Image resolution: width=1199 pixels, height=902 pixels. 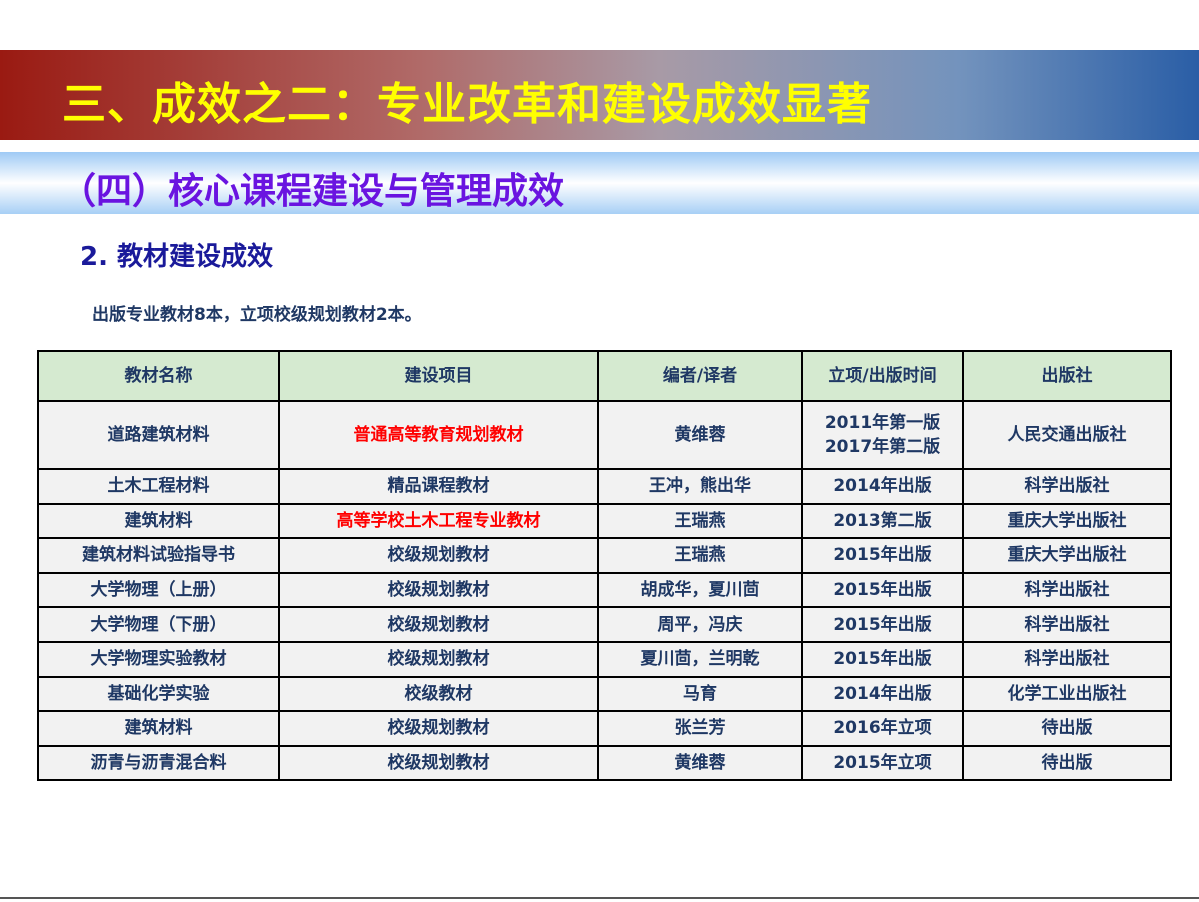 What do you see at coordinates (177, 257) in the screenshot?
I see `subsection-title: 2. 教材建设成效` at bounding box center [177, 257].